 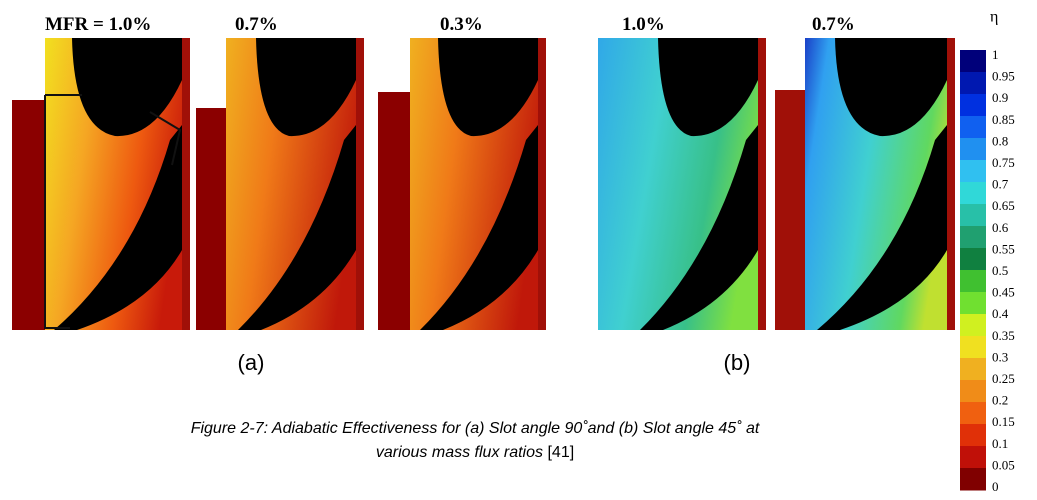 What do you see at coordinates (251, 362) in the screenshot?
I see `subfigure-label: (a)` at bounding box center [251, 362].